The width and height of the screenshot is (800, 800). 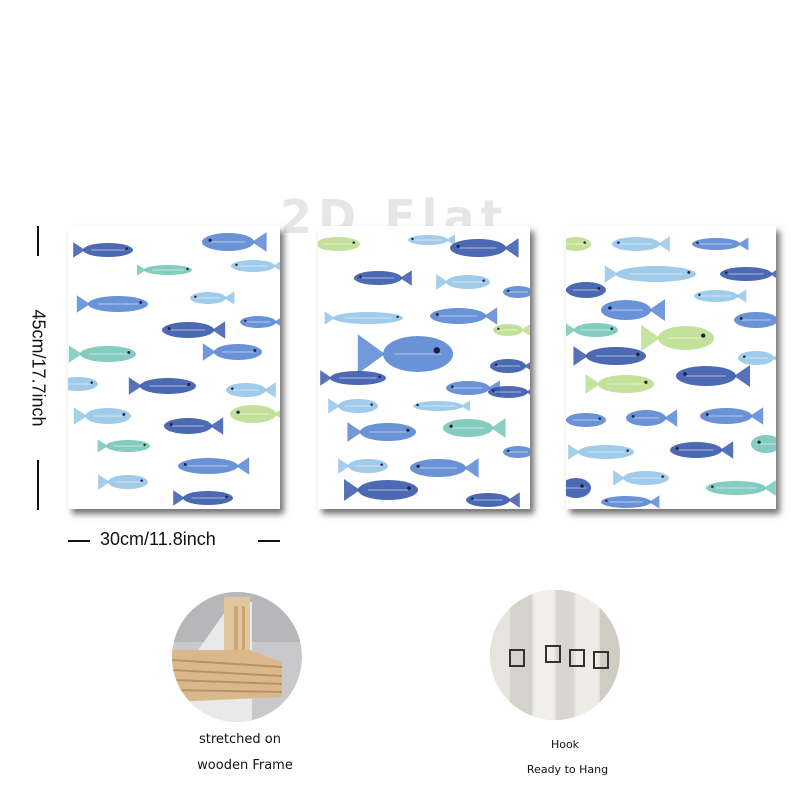 I want to click on width-dimension-line-left, so click(x=79, y=541).